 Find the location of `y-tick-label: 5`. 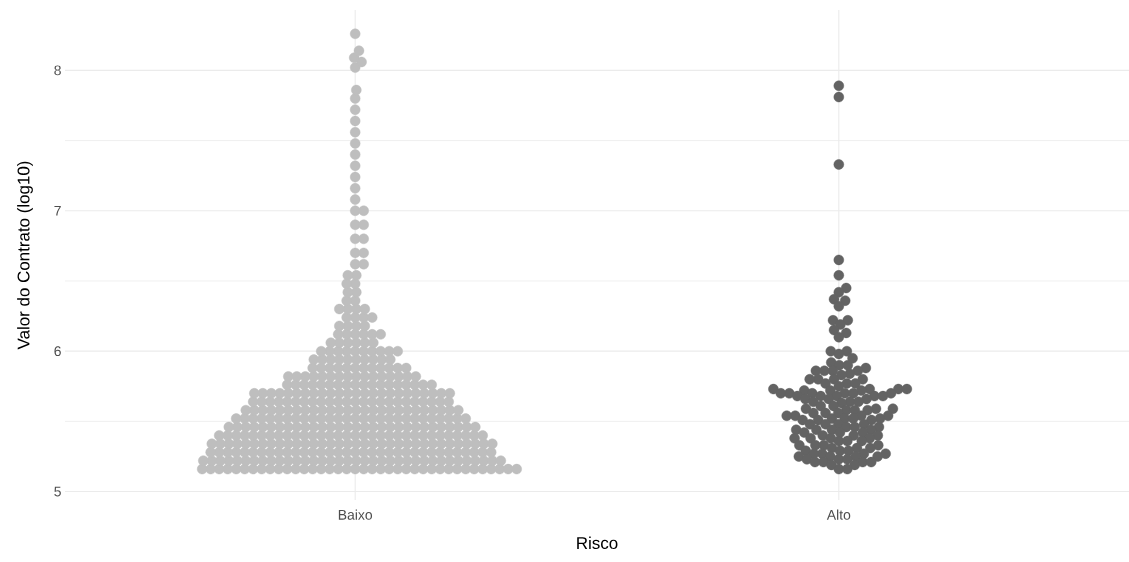

y-tick-label: 5 is located at coordinates (57, 491).